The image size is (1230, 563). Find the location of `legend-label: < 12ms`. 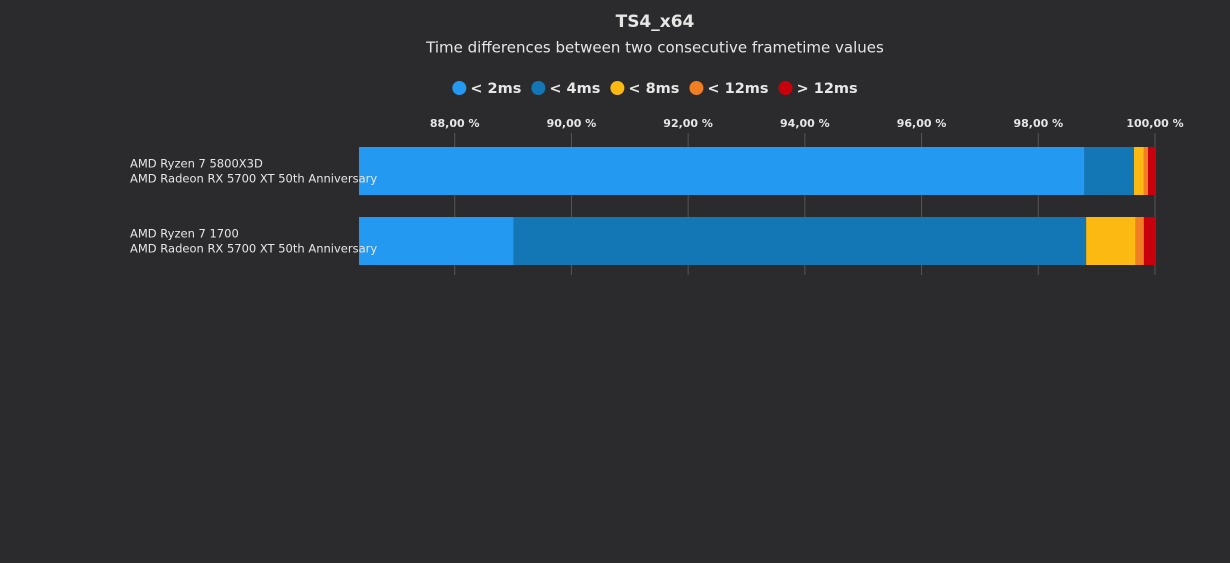

legend-label: < 12ms is located at coordinates (737, 89).